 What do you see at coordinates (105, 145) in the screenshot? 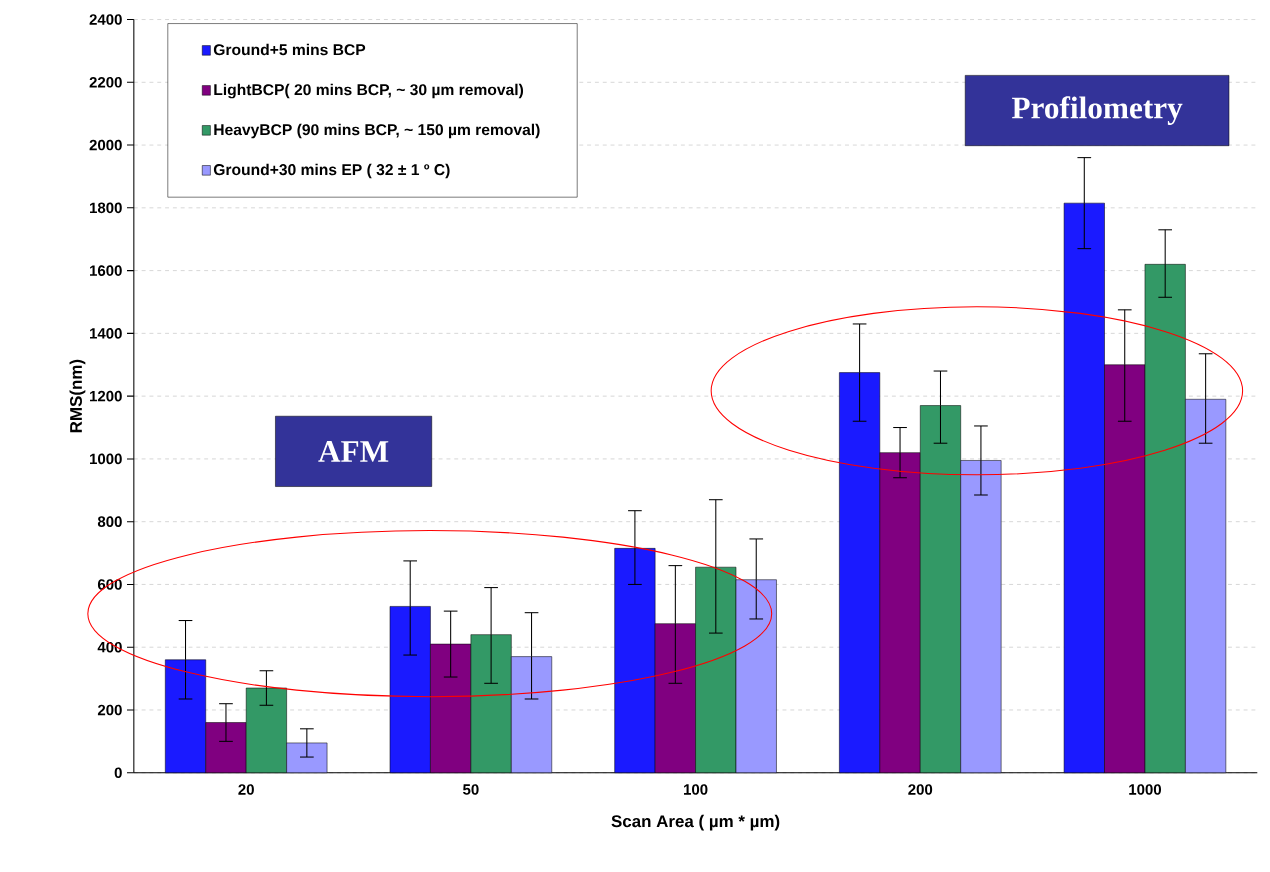
I see `y-tick-label: 2000` at bounding box center [105, 145].